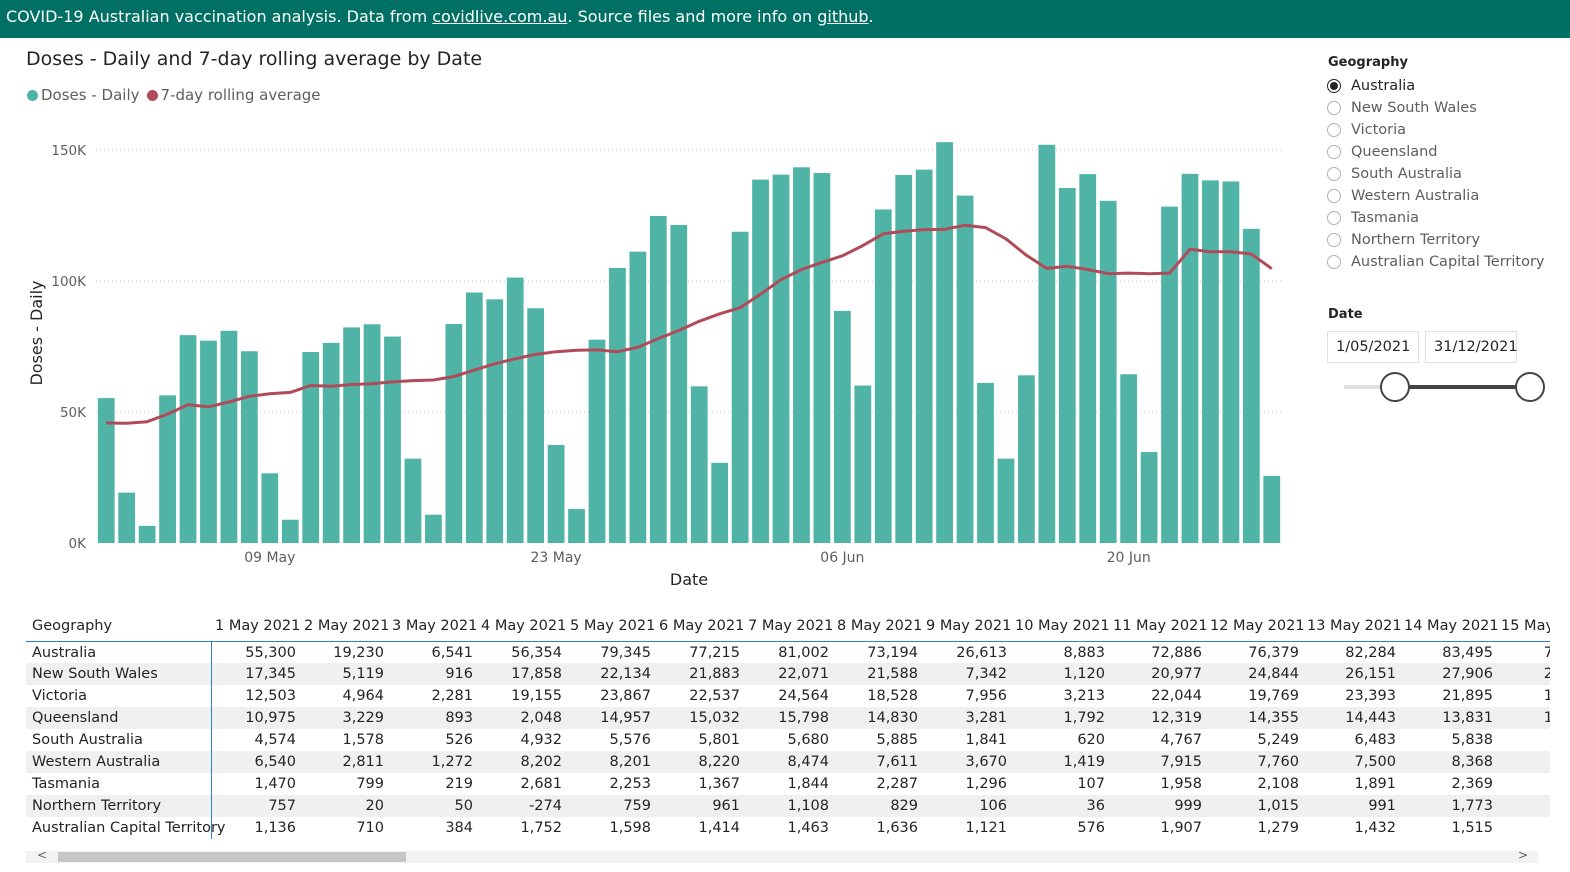  Describe the element at coordinates (788, 626) in the screenshot. I see `column-header-date: 7 May 2021` at that location.